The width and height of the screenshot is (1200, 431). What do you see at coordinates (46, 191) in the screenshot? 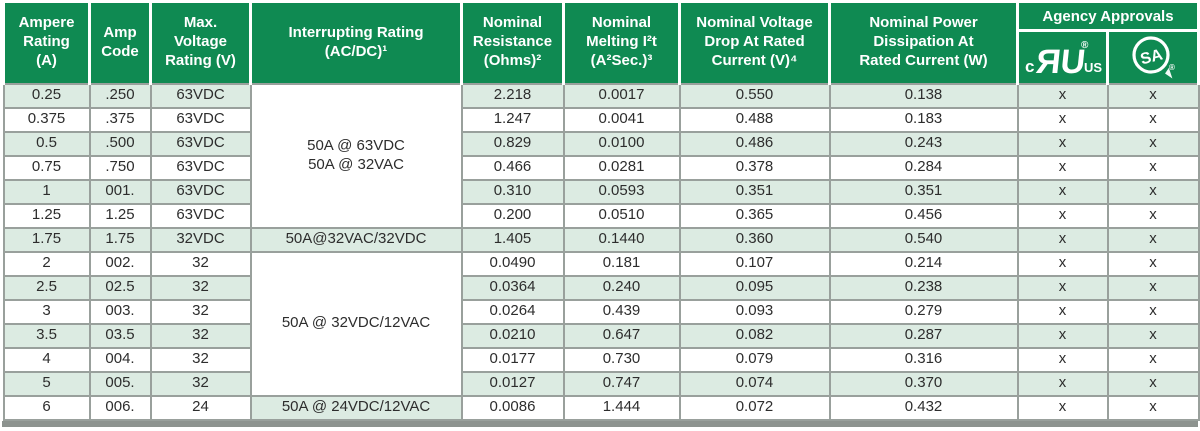
I see `cell-ampere: 1` at bounding box center [46, 191].